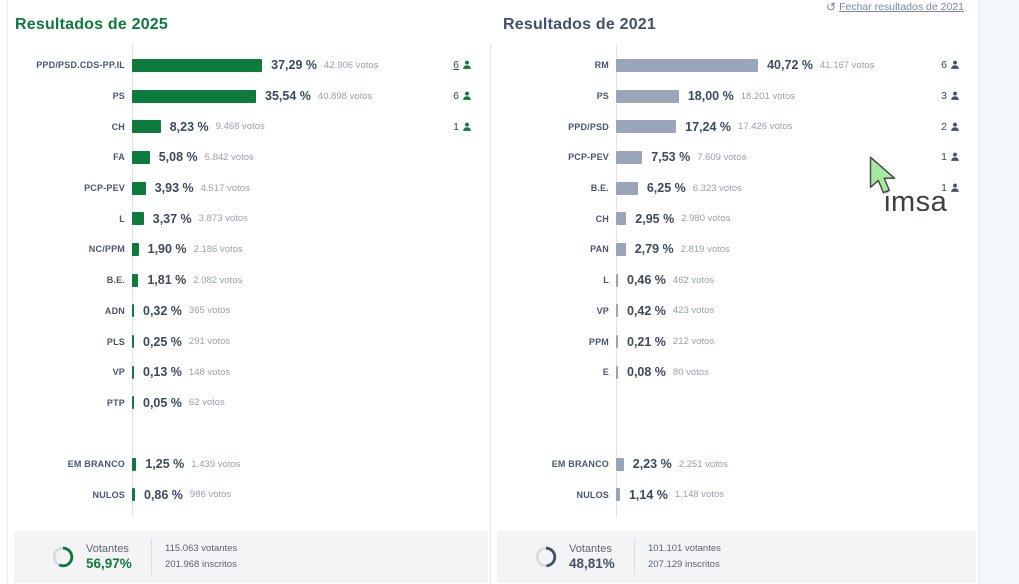  I want to click on party-label: L, so click(122, 218).